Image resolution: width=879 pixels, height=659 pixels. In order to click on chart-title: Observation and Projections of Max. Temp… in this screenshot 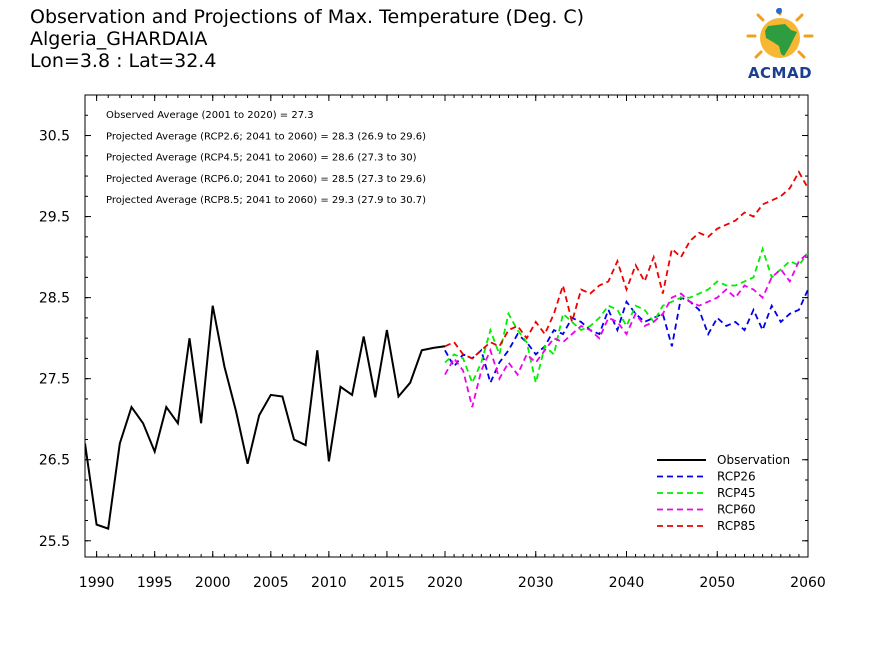, I will do `click(307, 17)`.